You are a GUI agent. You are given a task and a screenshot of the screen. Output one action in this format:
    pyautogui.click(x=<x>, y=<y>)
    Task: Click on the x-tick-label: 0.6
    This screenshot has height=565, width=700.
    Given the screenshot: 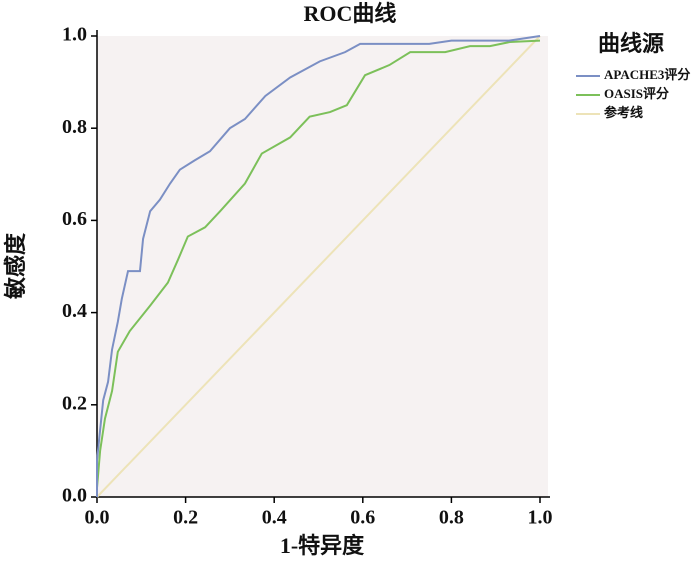 What is the action you would take?
    pyautogui.click(x=362, y=518)
    